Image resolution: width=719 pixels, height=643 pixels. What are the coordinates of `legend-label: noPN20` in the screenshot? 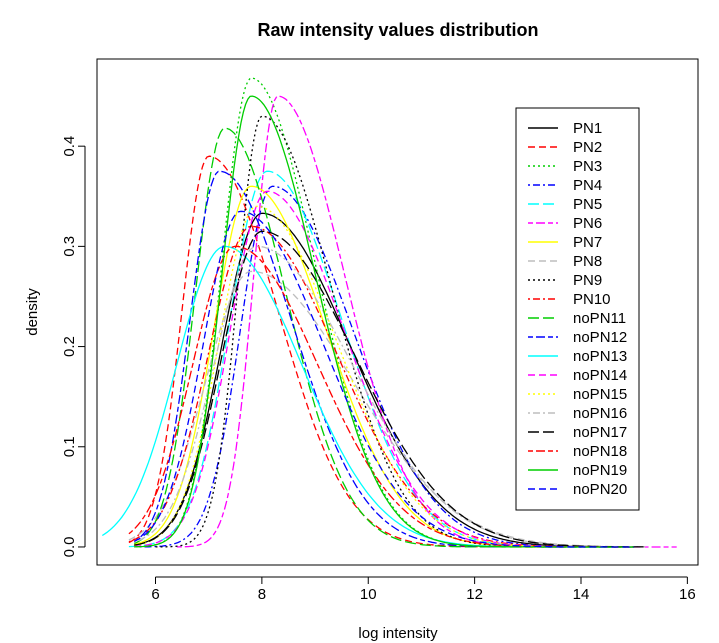 It's located at (600, 489).